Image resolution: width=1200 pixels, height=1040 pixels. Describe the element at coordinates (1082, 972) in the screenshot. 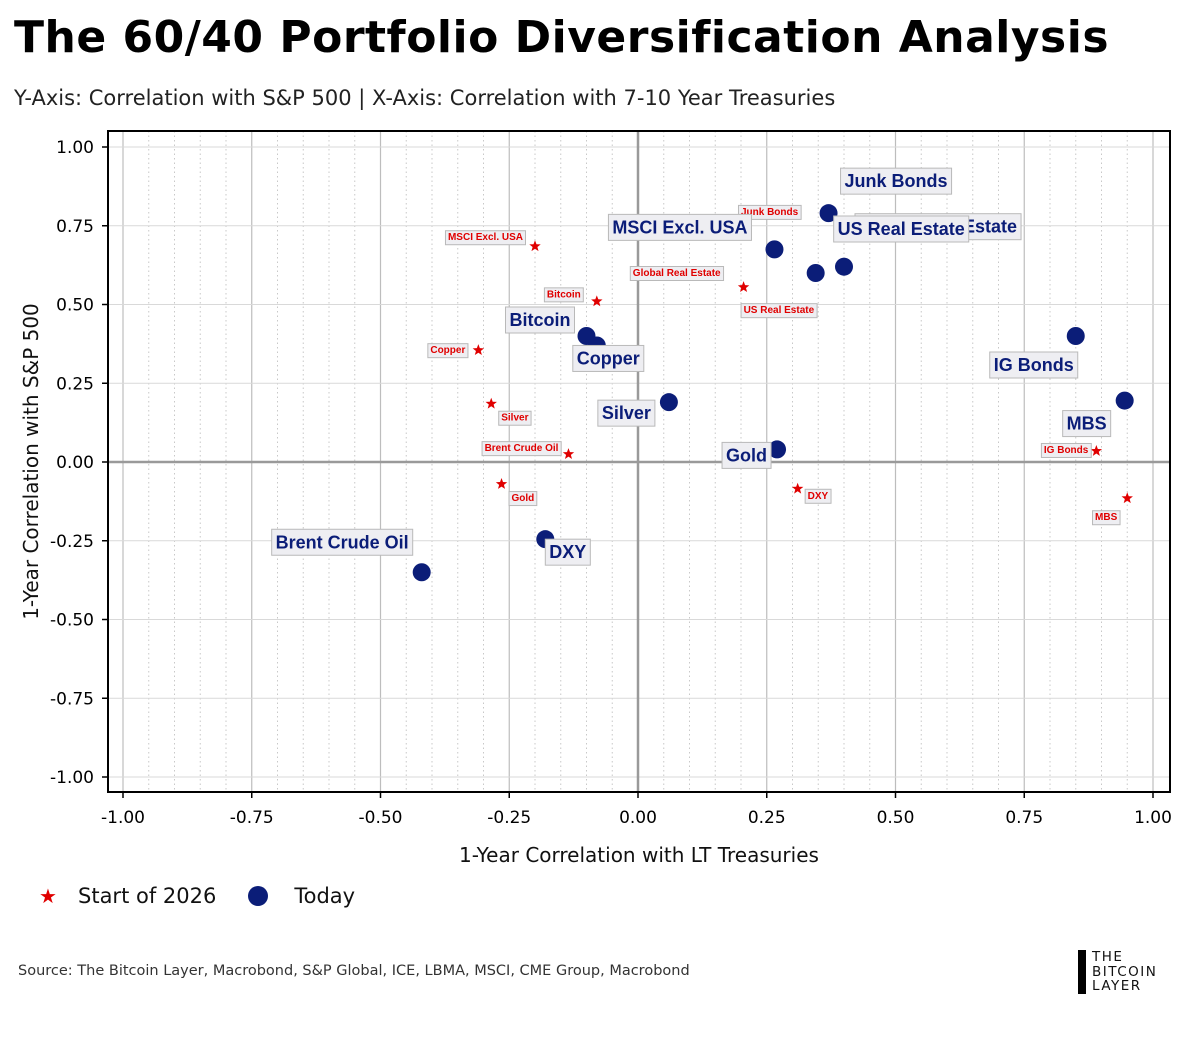

I see `logo-bar` at that location.